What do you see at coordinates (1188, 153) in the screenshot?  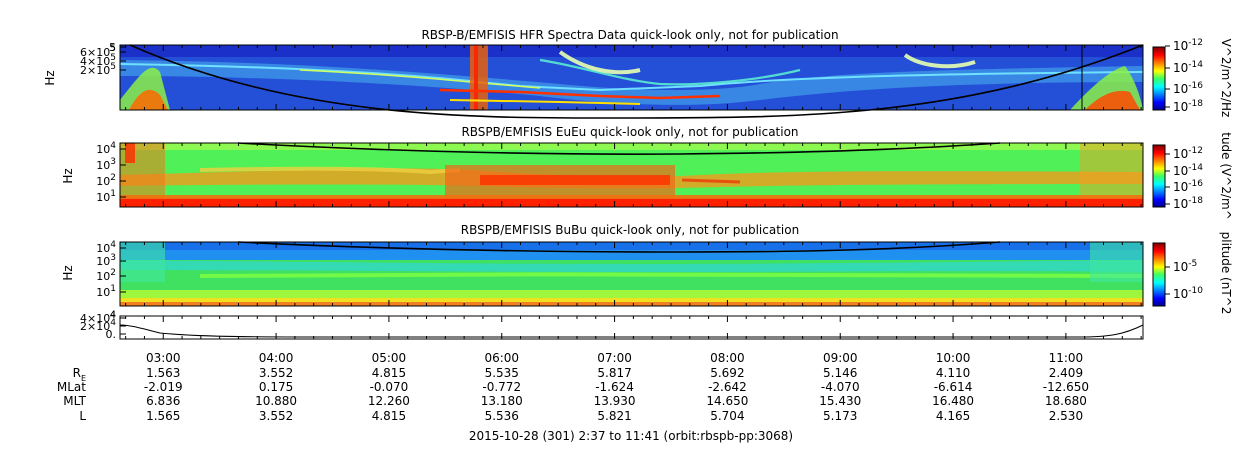 I see `colorbar-tick-label-eueu: 10-12` at bounding box center [1188, 153].